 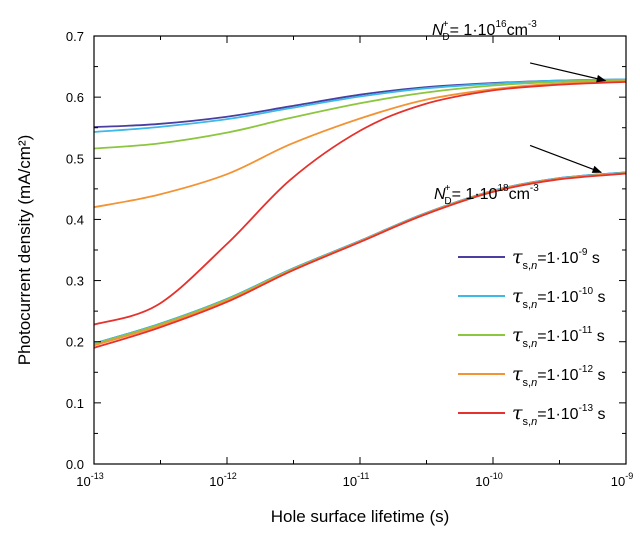 What do you see at coordinates (75, 403) in the screenshot?
I see `y-tick-label: 0.1` at bounding box center [75, 403].